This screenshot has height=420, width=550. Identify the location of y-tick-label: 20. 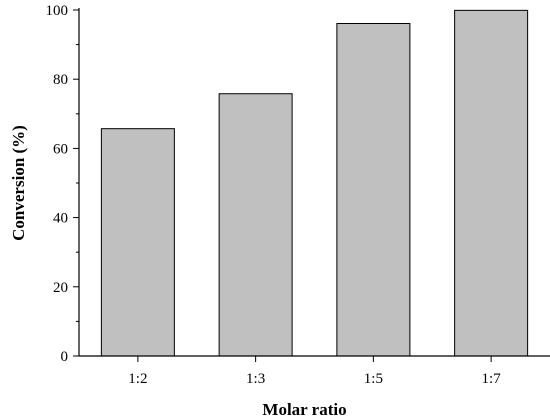
(60, 288).